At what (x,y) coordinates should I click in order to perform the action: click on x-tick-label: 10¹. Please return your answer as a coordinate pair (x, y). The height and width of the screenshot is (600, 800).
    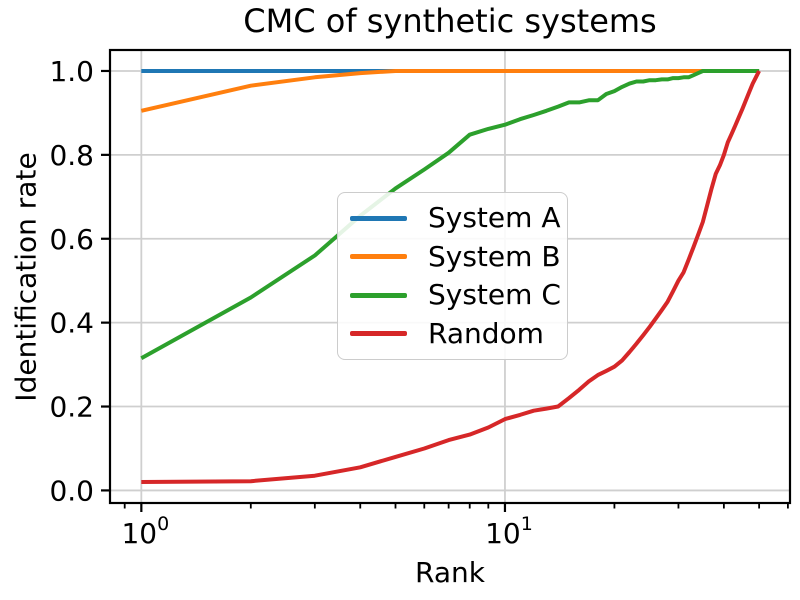
    Looking at the image, I should click on (509, 531).